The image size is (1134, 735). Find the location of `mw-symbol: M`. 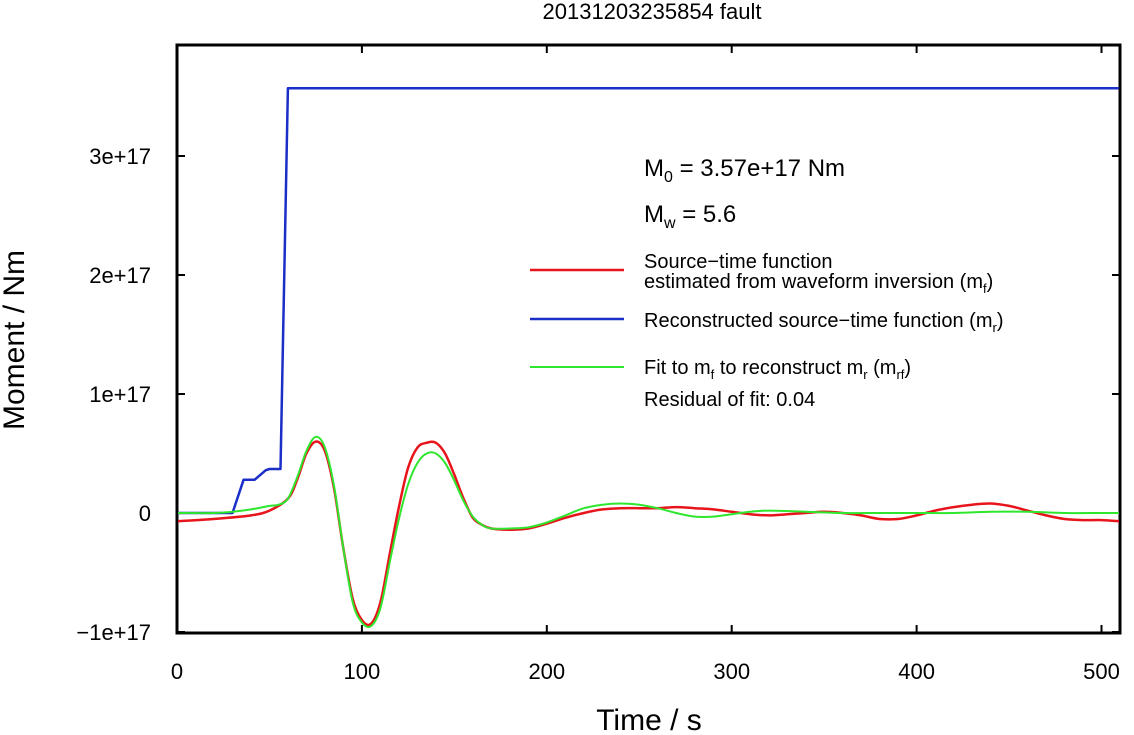

mw-symbol: M is located at coordinates (654, 214).